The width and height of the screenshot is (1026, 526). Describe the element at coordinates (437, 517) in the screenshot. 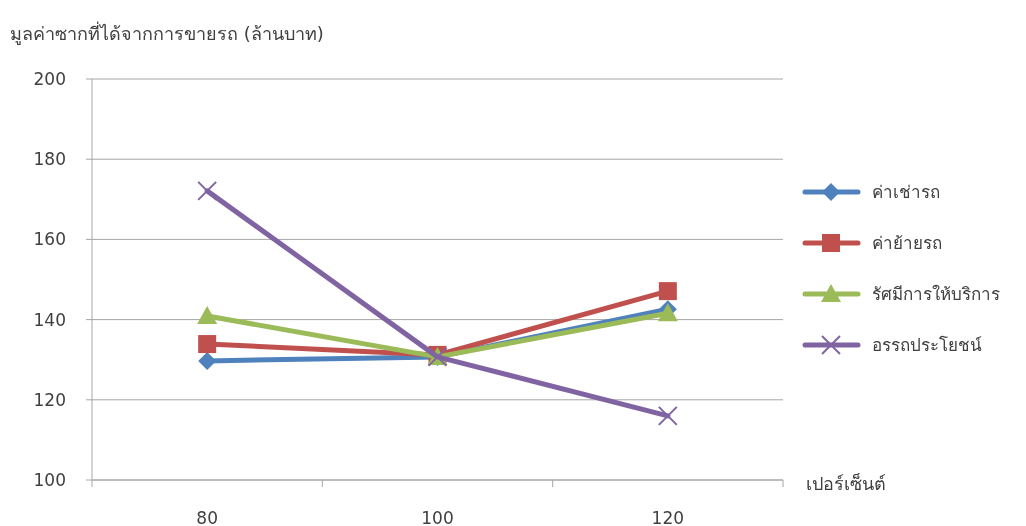

I see `x-tick-label: 100` at that location.